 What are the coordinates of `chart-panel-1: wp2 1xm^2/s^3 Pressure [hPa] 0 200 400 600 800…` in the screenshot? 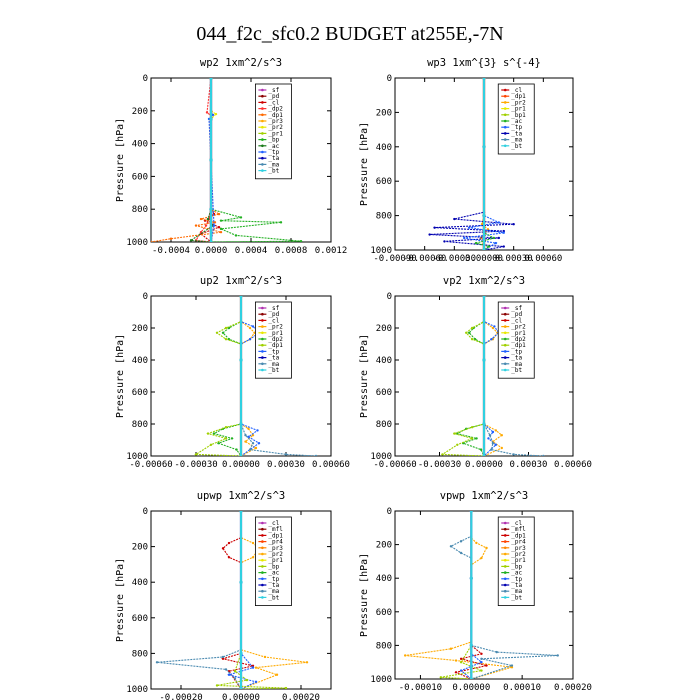 It's located at (231, 156).